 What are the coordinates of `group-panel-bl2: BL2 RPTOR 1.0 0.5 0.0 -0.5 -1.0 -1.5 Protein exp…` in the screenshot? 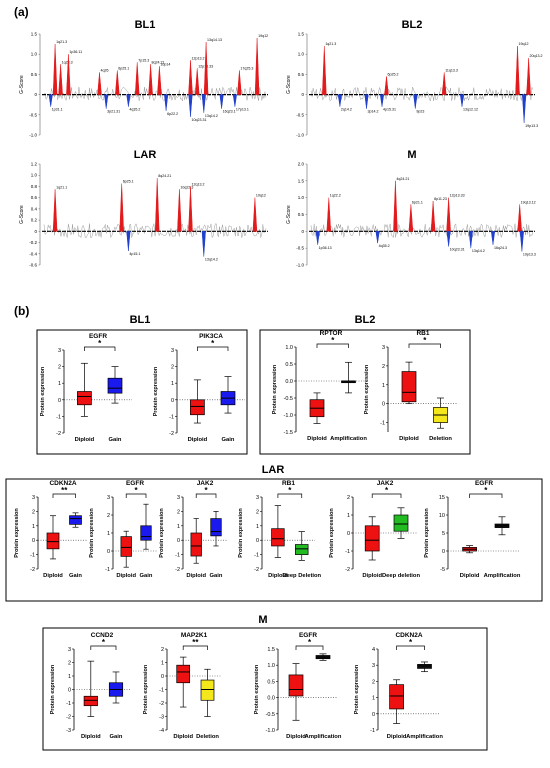 It's located at (365, 384).